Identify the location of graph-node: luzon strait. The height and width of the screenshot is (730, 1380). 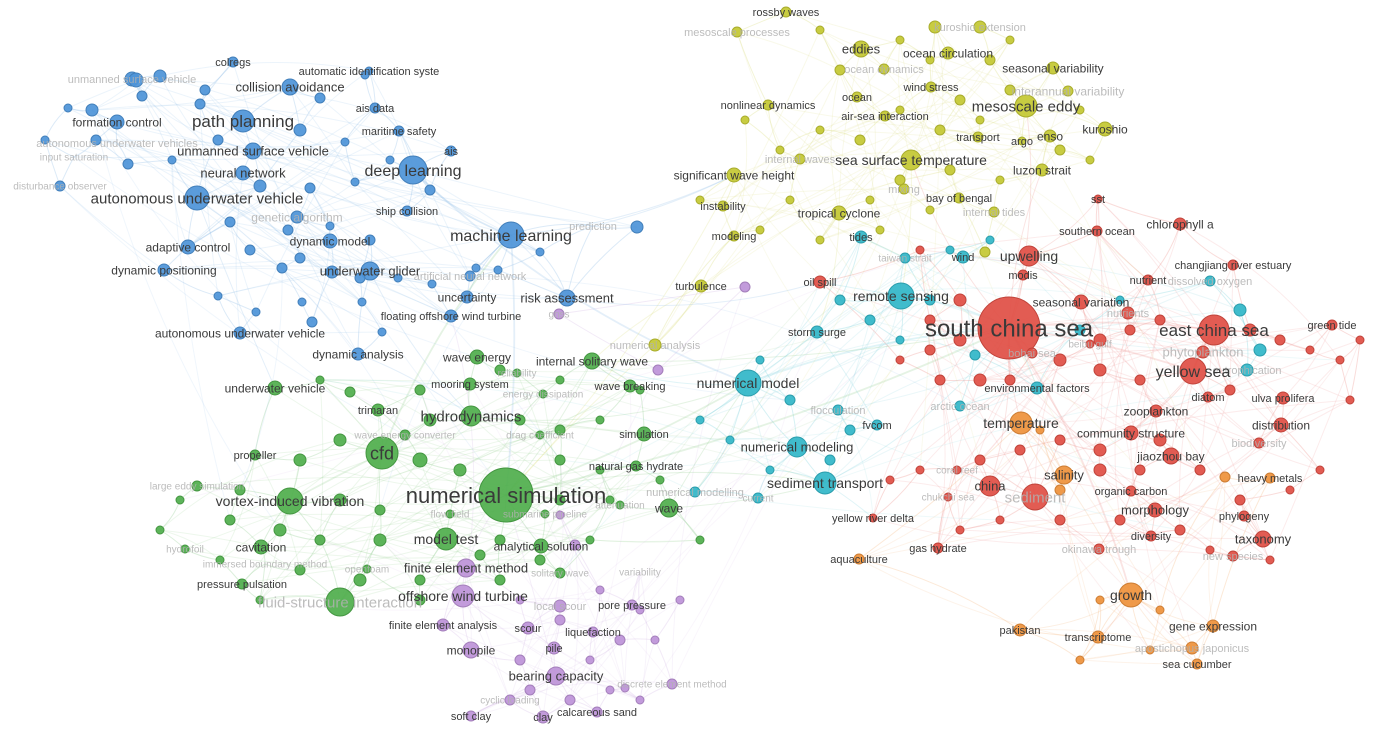
(1042, 170).